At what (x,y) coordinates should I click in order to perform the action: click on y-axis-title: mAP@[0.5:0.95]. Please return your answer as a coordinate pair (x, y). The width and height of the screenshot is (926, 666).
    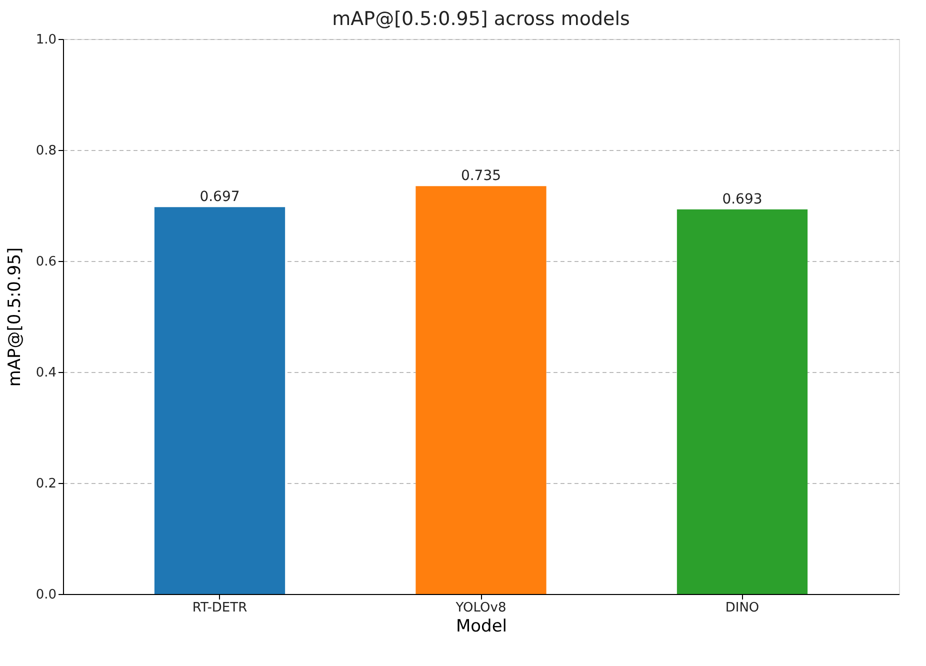
    Looking at the image, I should click on (14, 317).